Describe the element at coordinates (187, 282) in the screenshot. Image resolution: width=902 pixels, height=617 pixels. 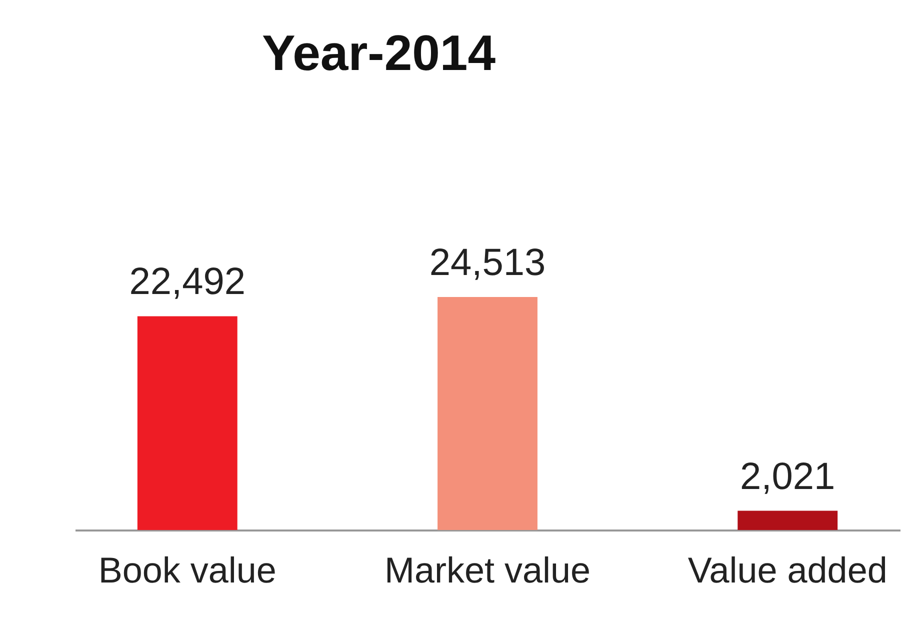
I see `data-label: 22,492` at that location.